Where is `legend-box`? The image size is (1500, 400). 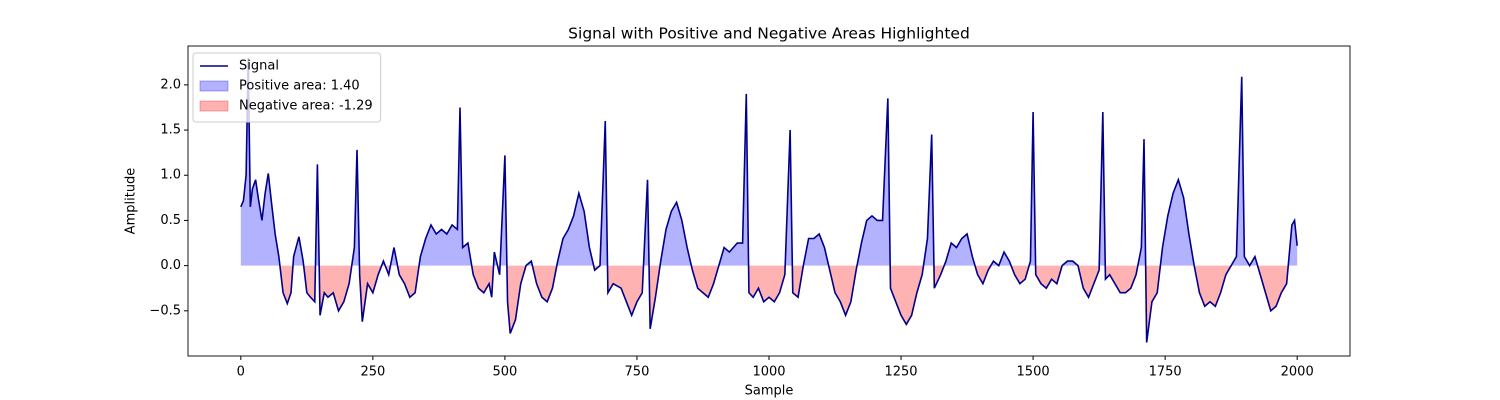 legend-box is located at coordinates (287, 87).